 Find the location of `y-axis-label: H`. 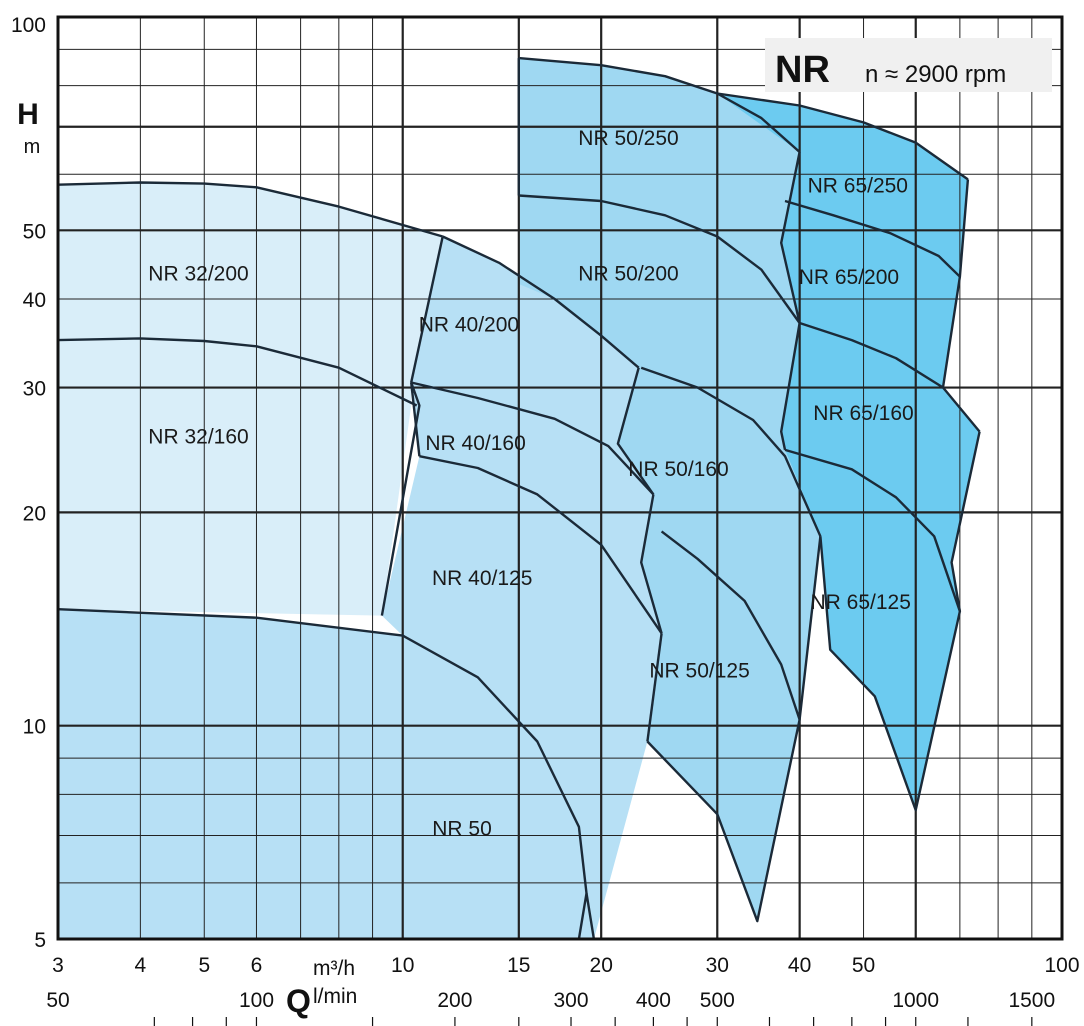

y-axis-label: H is located at coordinates (28, 114).